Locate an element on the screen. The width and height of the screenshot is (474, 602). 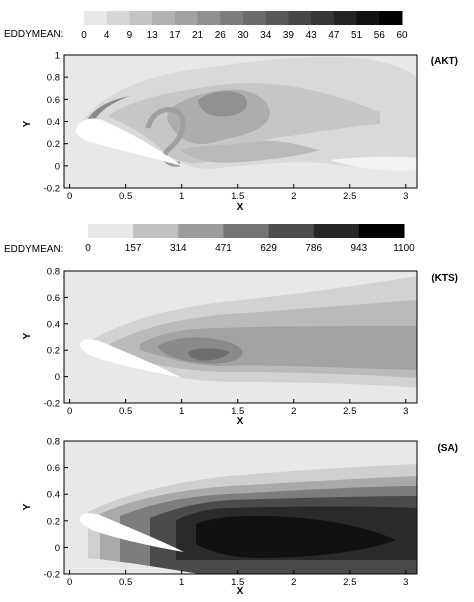
colorbar-akt-tick-label: 21 is located at coordinates (198, 35).